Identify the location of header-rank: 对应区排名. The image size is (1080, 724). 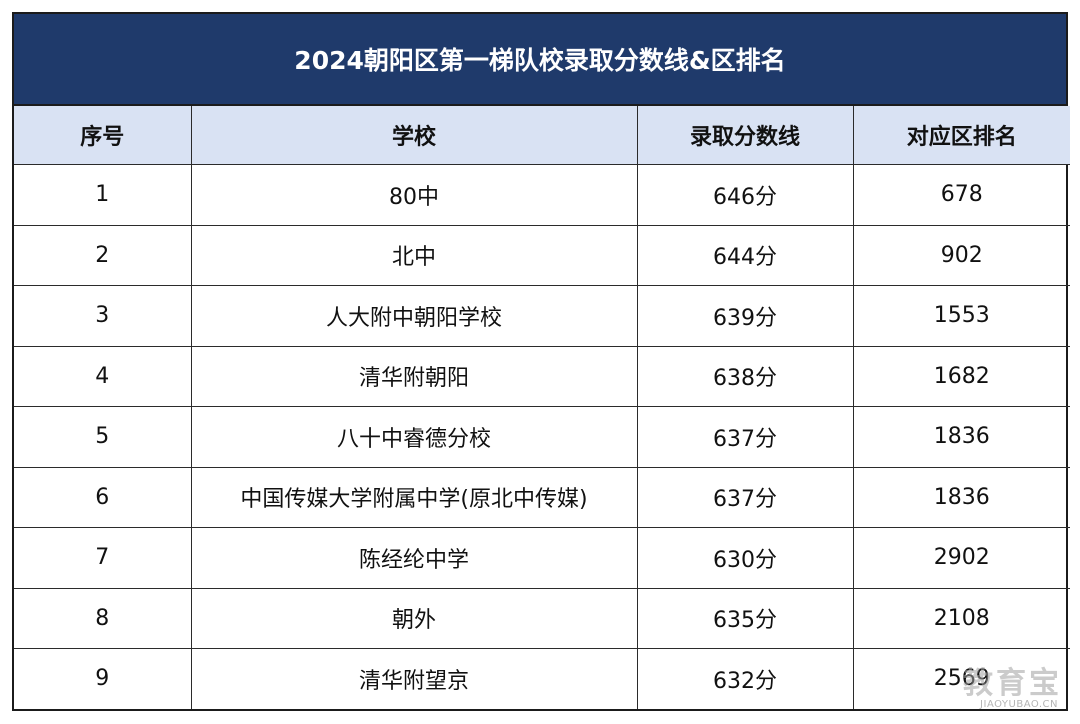
(961, 135).